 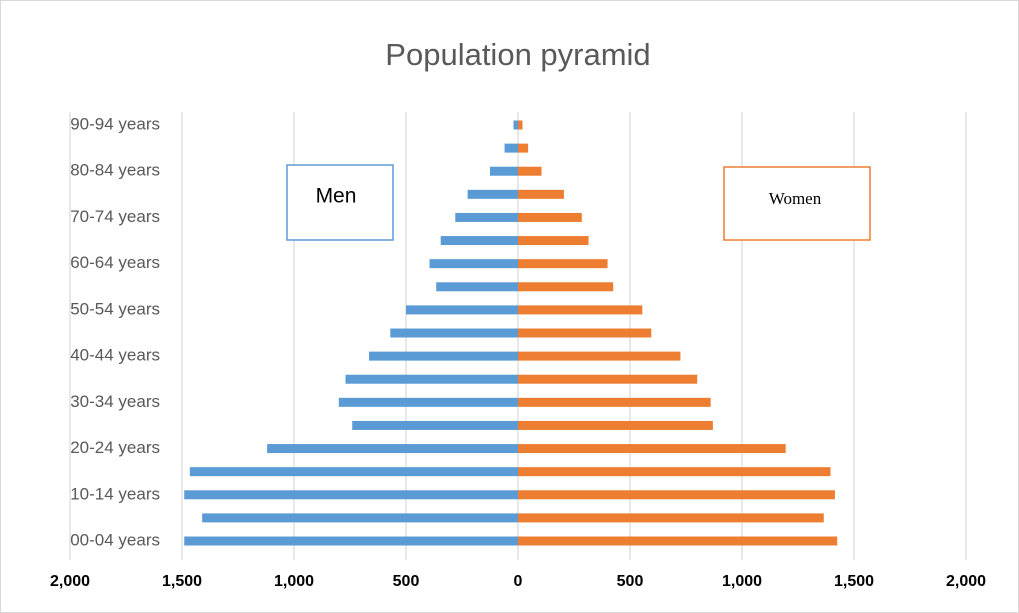 I want to click on y-tick-label: 90-94 years, so click(x=115, y=123).